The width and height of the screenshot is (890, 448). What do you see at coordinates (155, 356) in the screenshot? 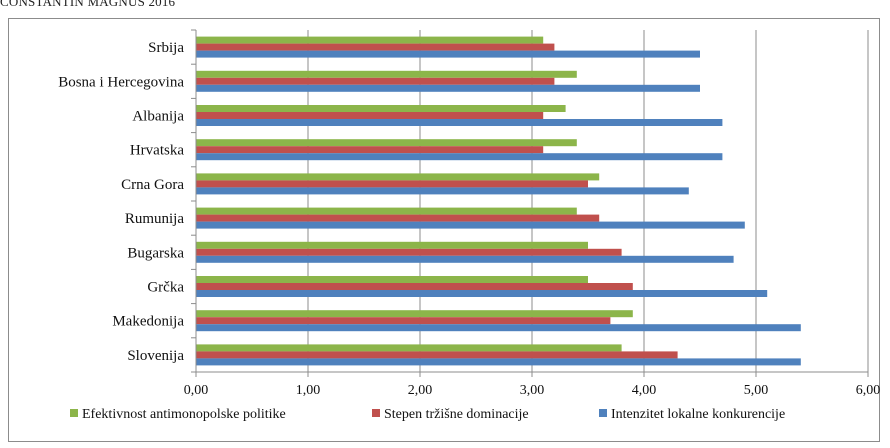
I see `category-label: Slovenija` at bounding box center [155, 356].